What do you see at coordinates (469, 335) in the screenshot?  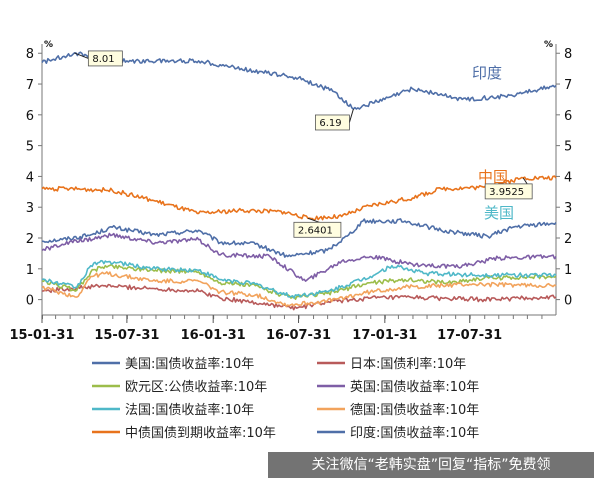 I see `x-tick-label: 17-07-31` at bounding box center [469, 335].